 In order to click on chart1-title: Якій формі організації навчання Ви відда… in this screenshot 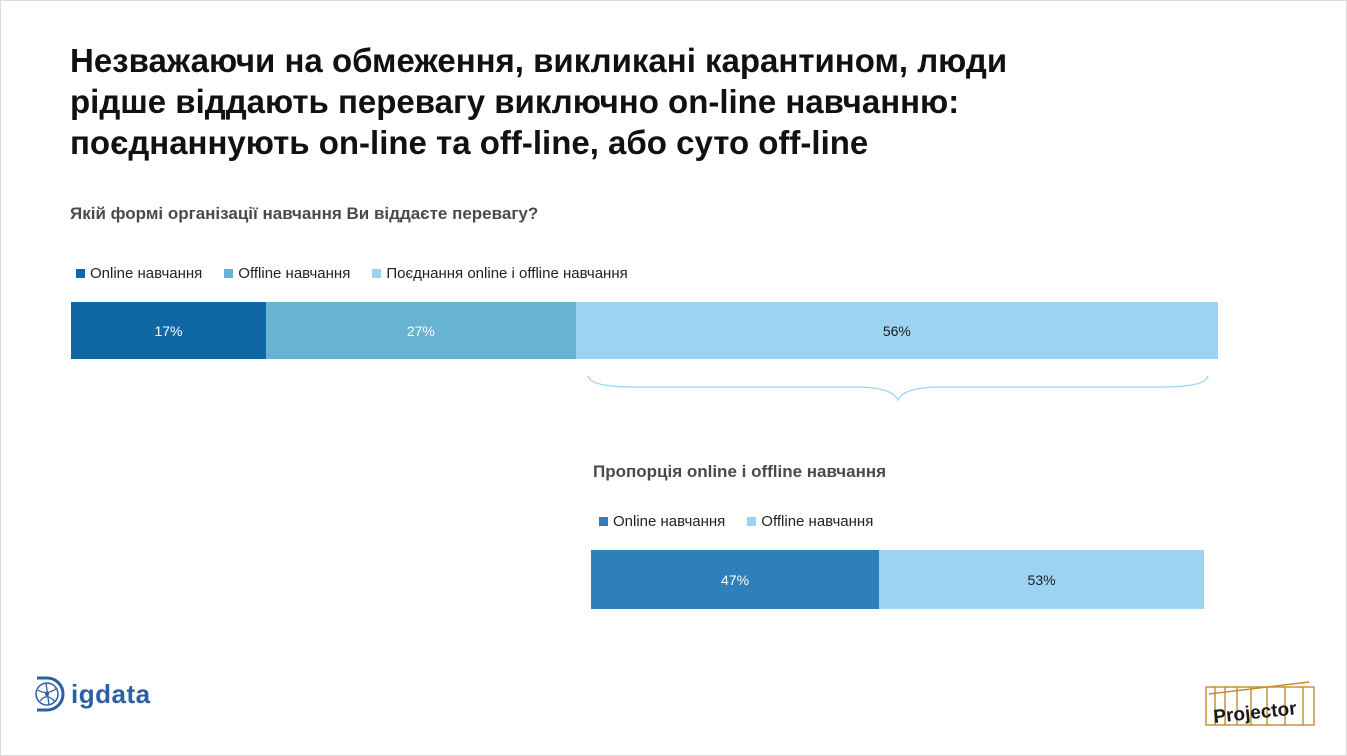, I will do `click(304, 213)`.